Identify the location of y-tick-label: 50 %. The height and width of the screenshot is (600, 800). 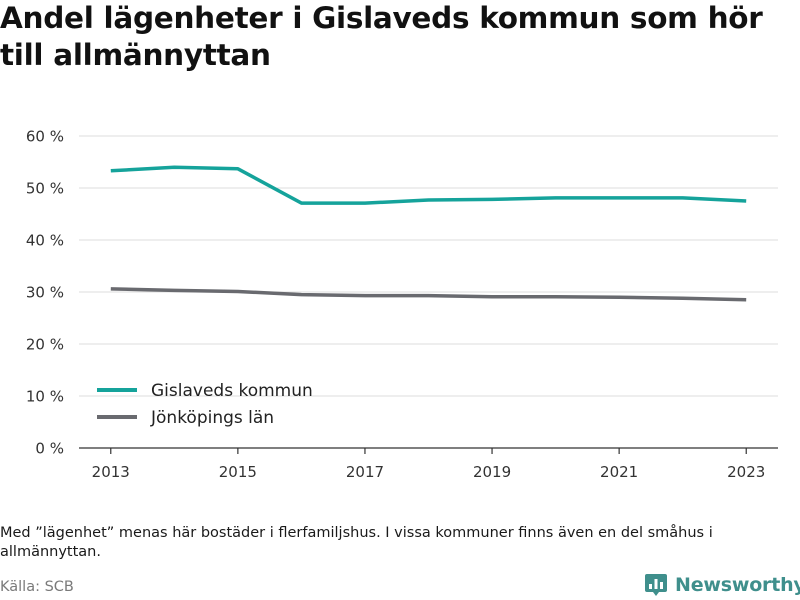
(45, 189).